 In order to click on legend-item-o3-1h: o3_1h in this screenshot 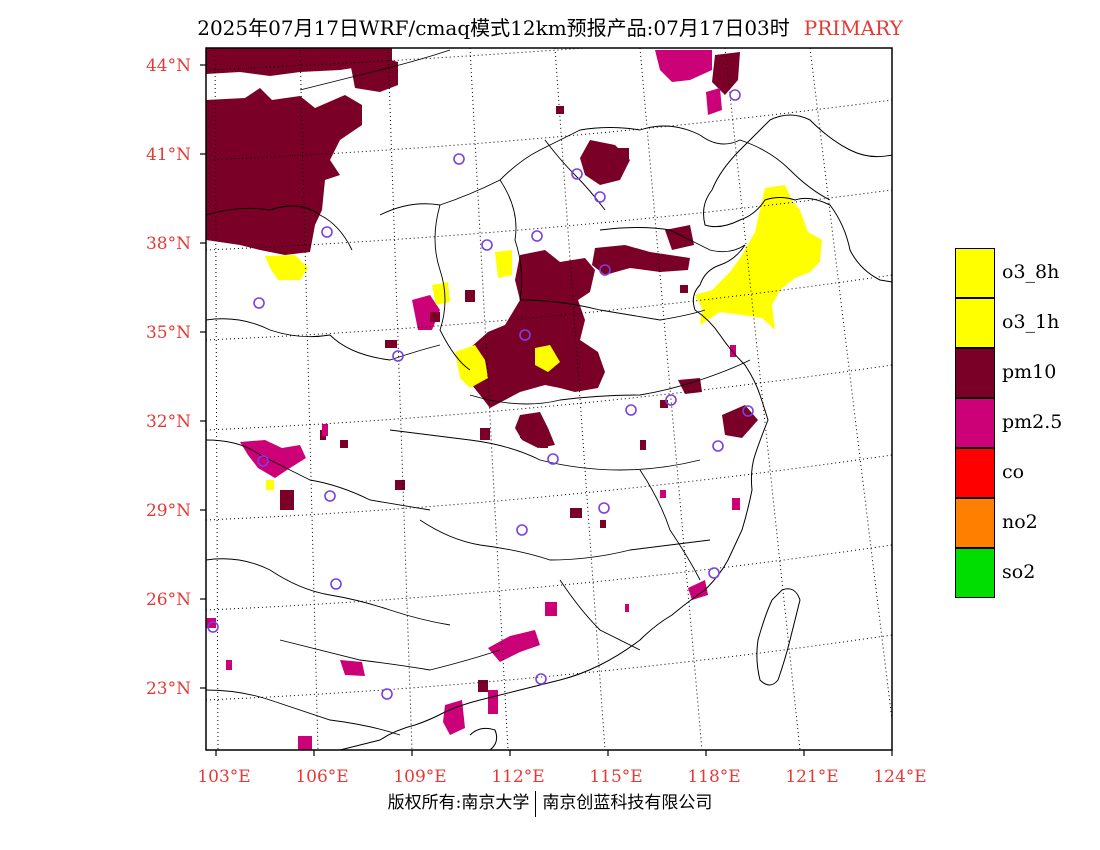, I will do `click(1027, 323)`.